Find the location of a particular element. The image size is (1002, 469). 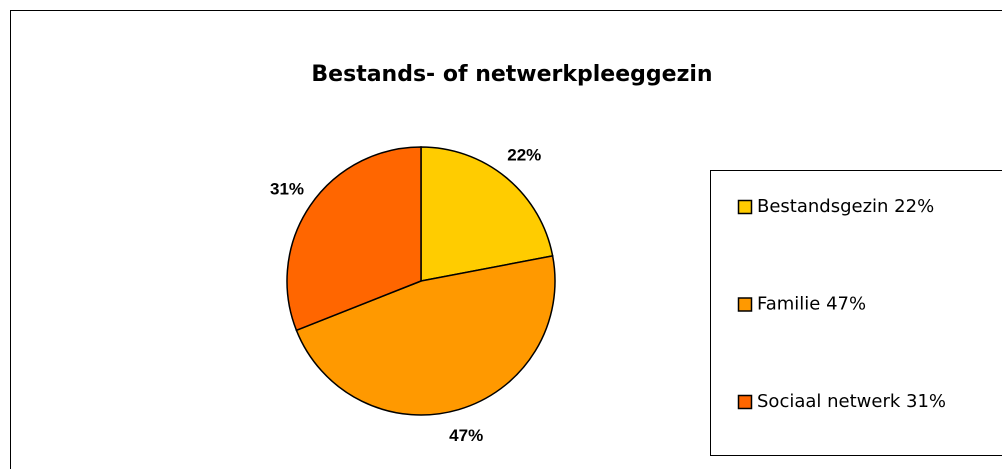

legend-label: Bestandsgezin 22% is located at coordinates (845, 206).